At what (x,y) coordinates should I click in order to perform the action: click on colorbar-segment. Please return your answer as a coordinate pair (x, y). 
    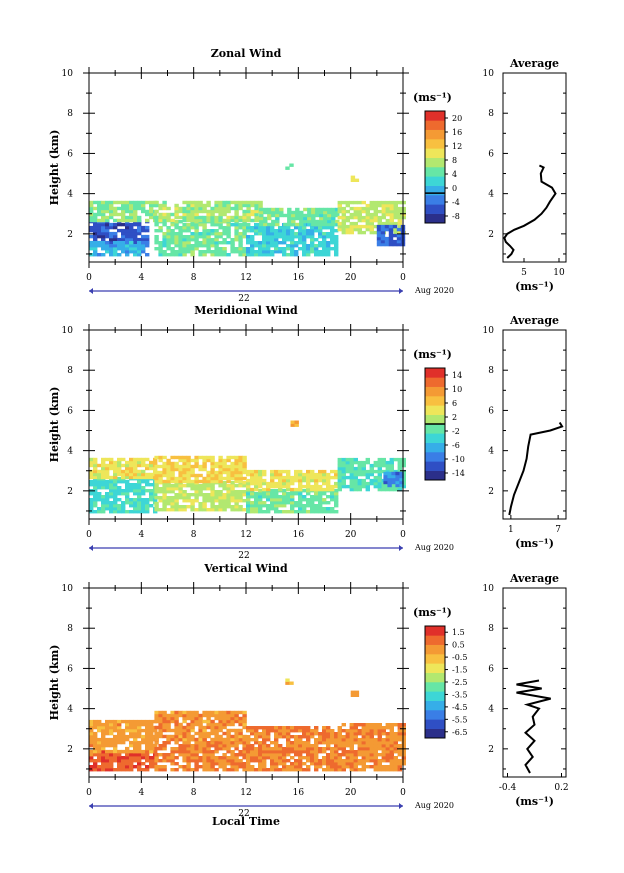
    Looking at the image, I should click on (435, 705).